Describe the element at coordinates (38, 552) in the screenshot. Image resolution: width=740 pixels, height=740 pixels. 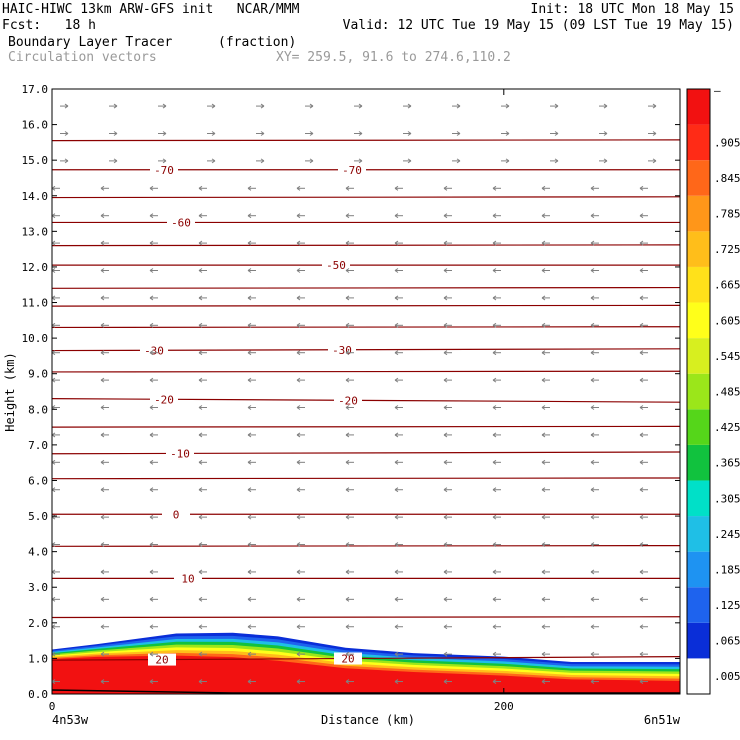
I see `y-tick-label: 4.0` at that location.